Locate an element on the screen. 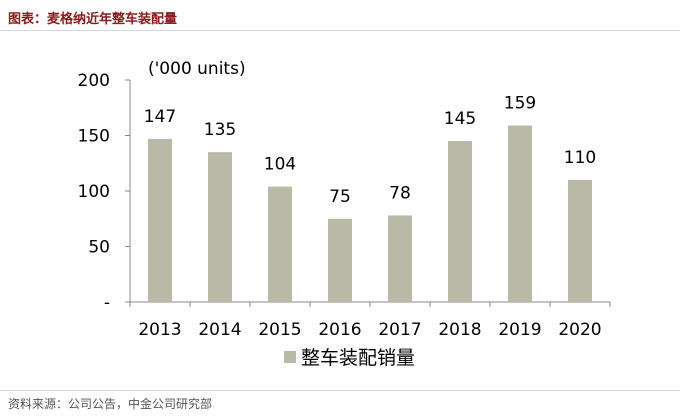  data-label: 135 is located at coordinates (220, 130).